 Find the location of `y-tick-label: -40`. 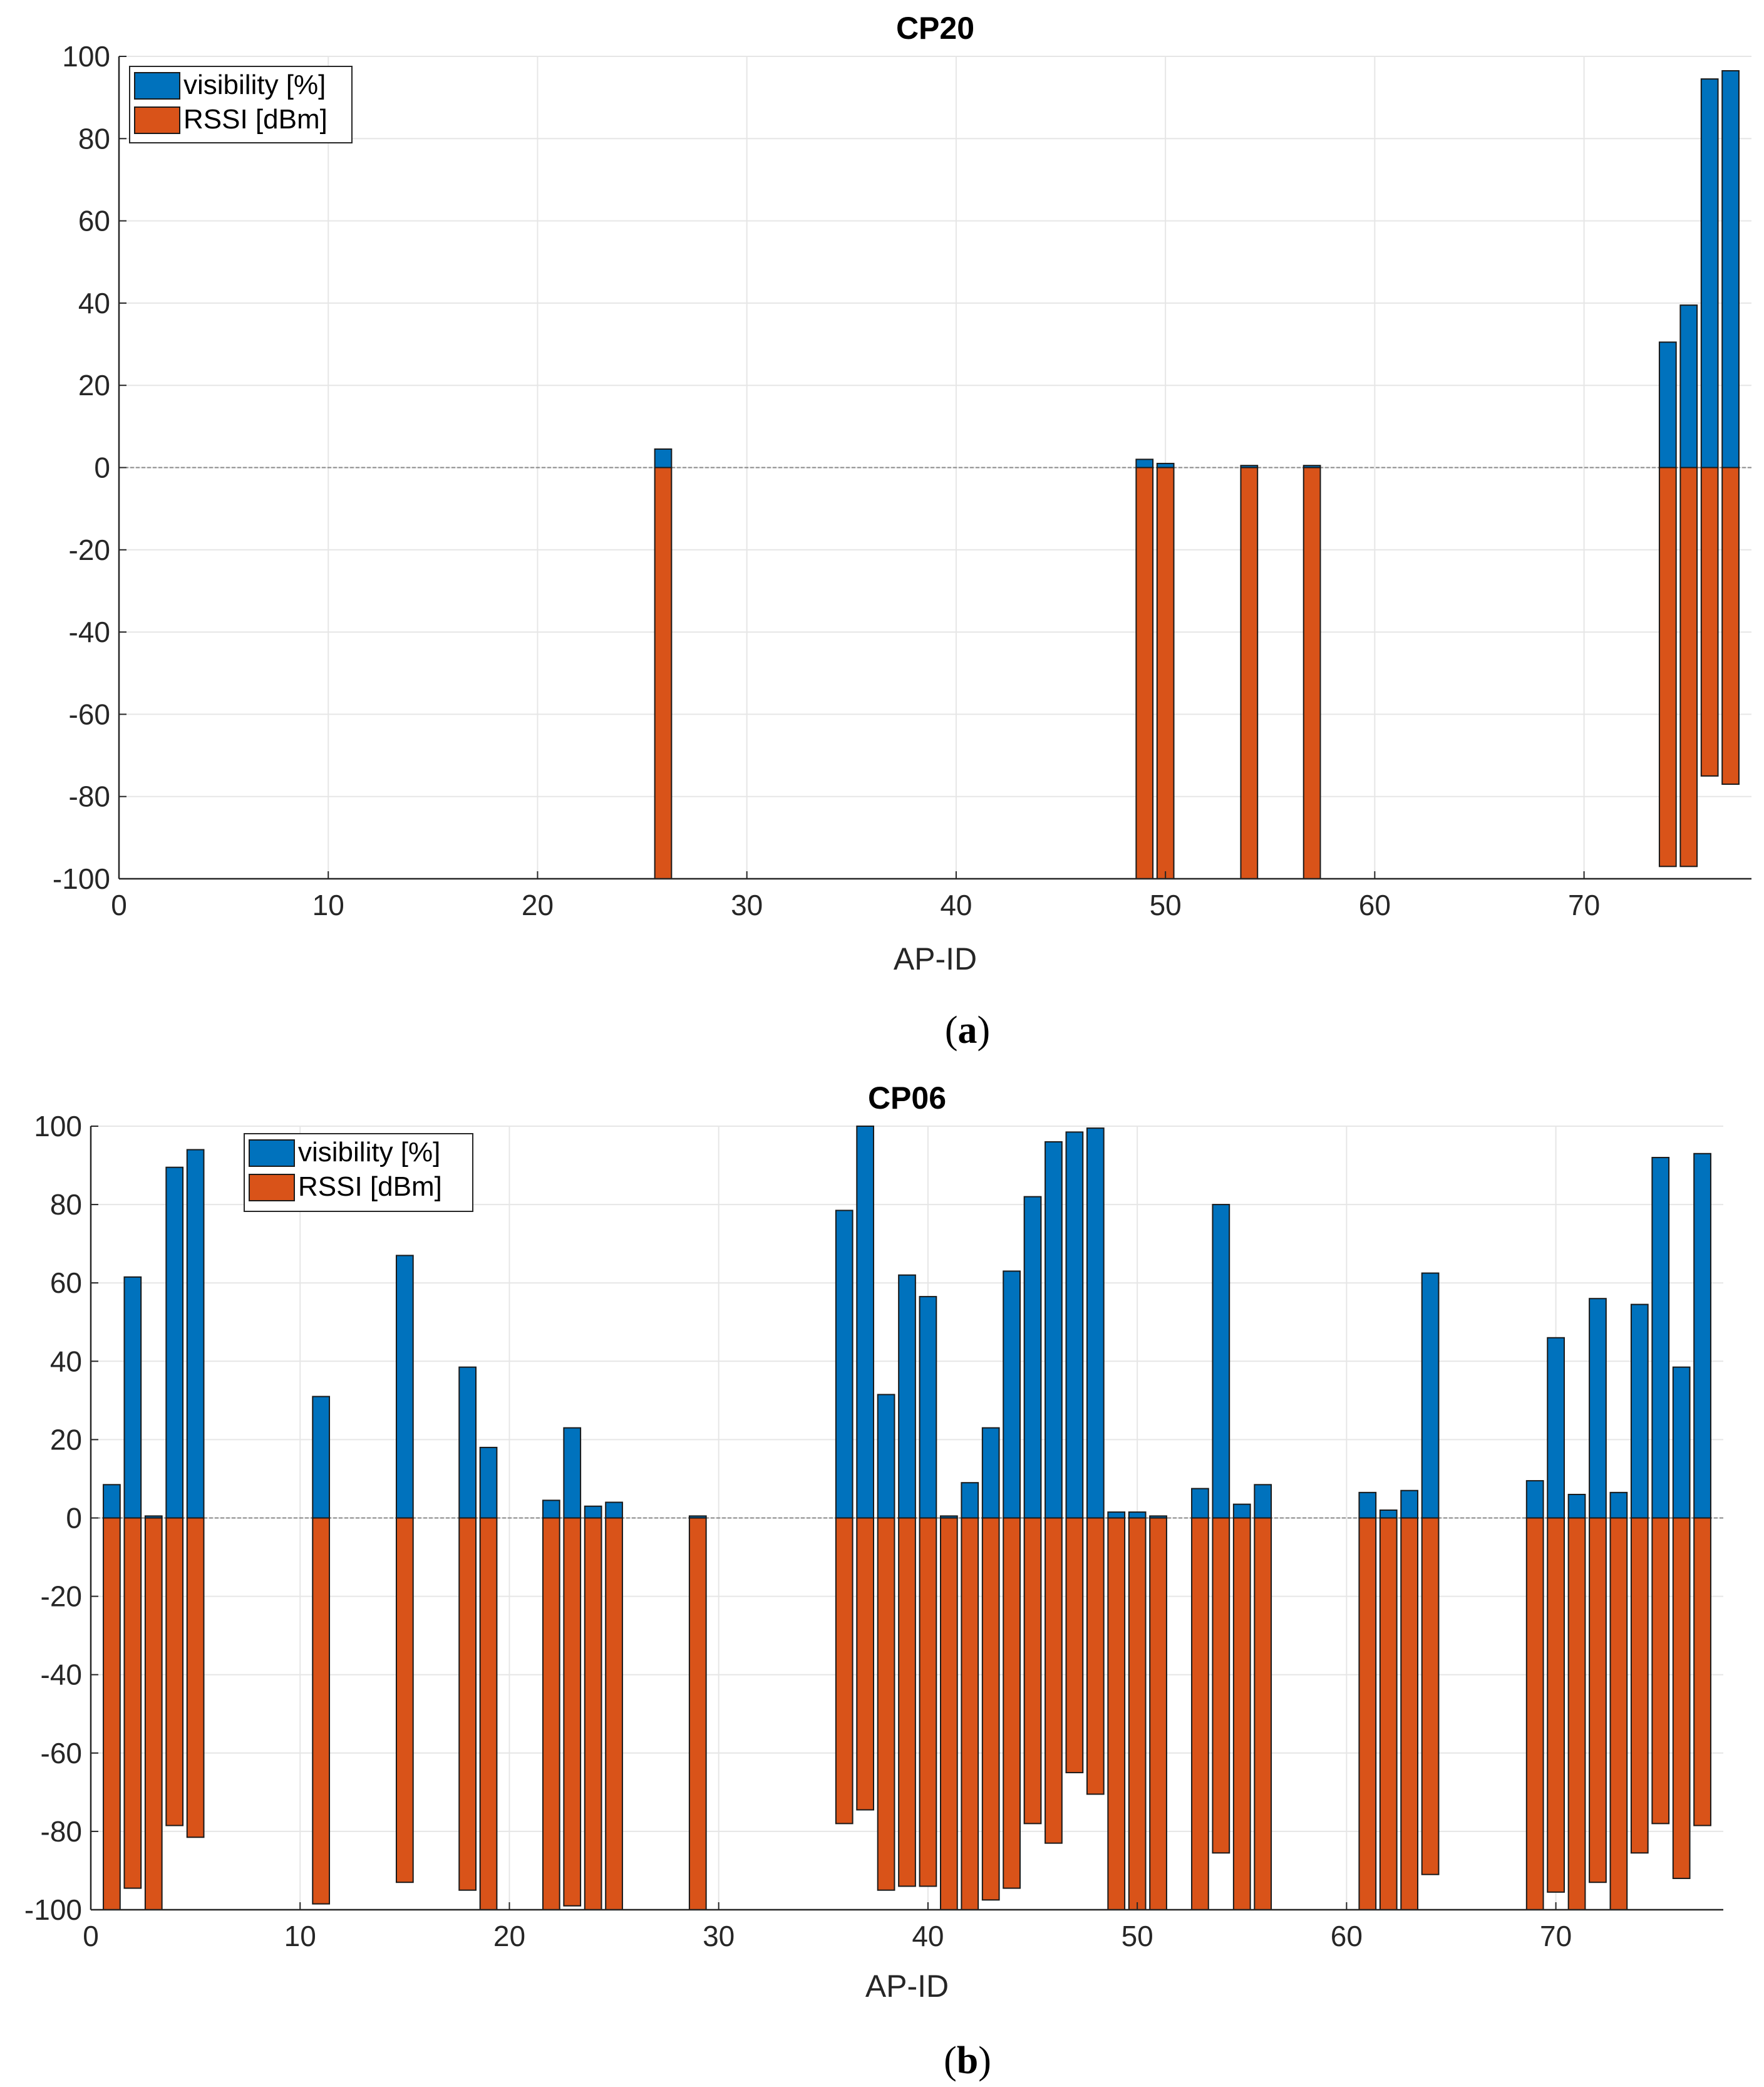

y-tick-label: -40 is located at coordinates (89, 632).